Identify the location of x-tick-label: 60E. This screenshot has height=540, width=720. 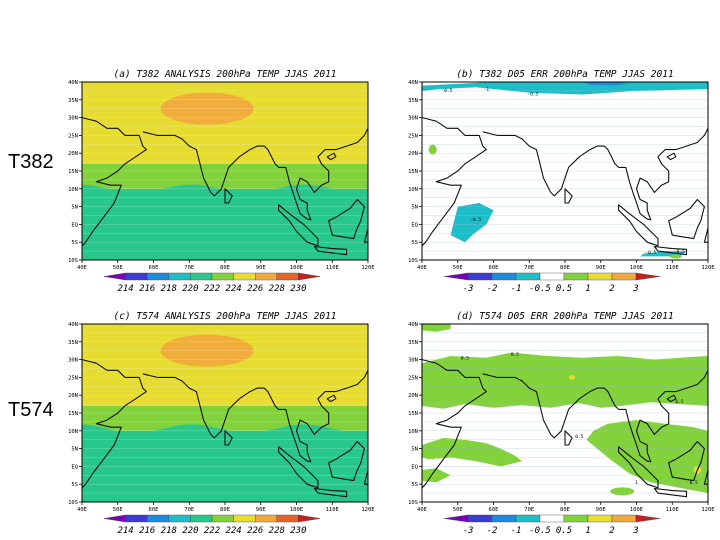
(154, 268).